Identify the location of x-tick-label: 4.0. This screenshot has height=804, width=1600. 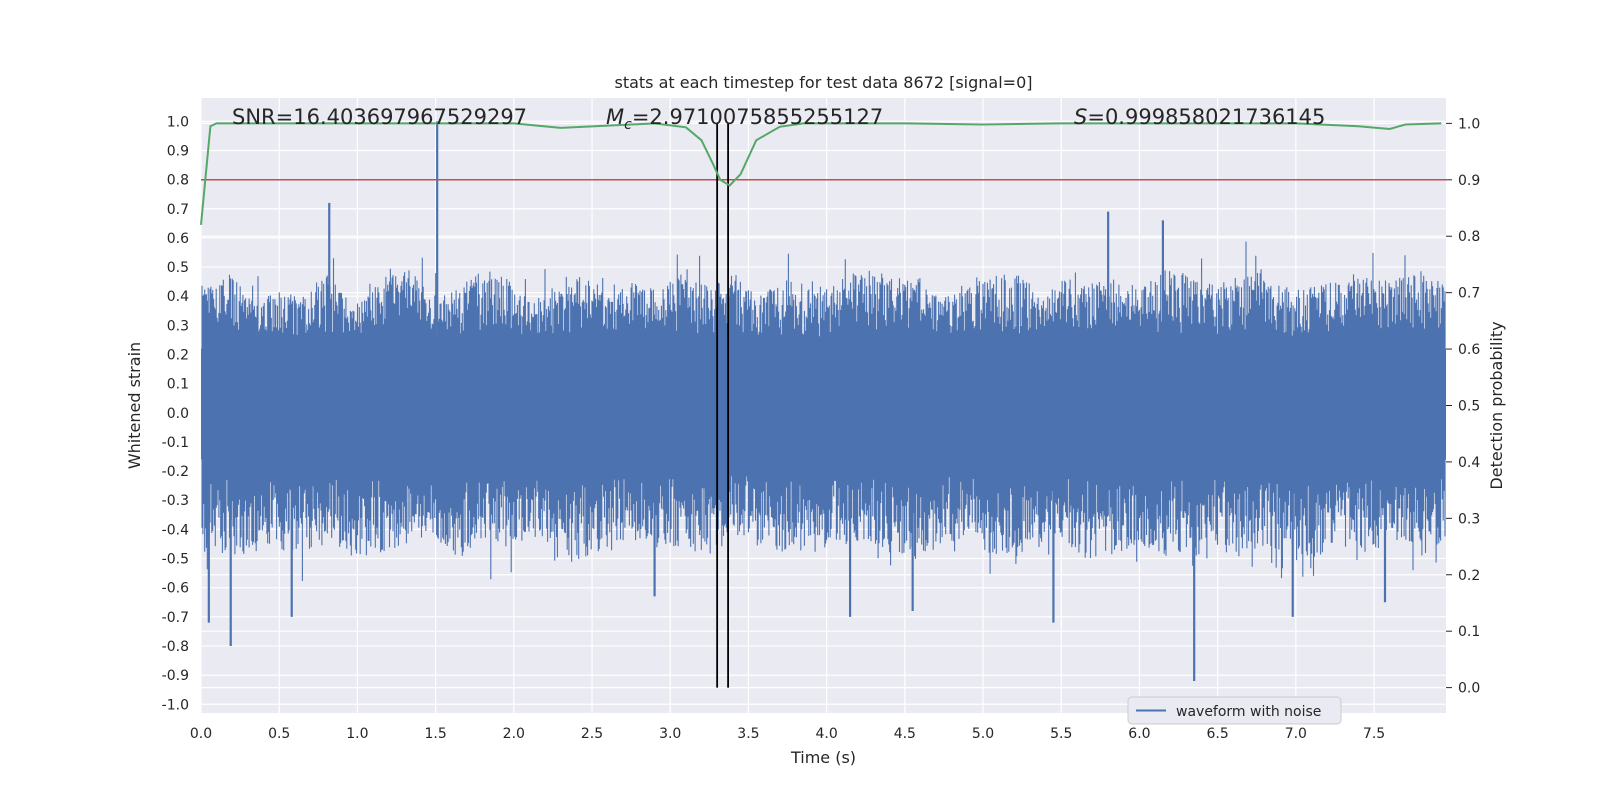
(826, 734).